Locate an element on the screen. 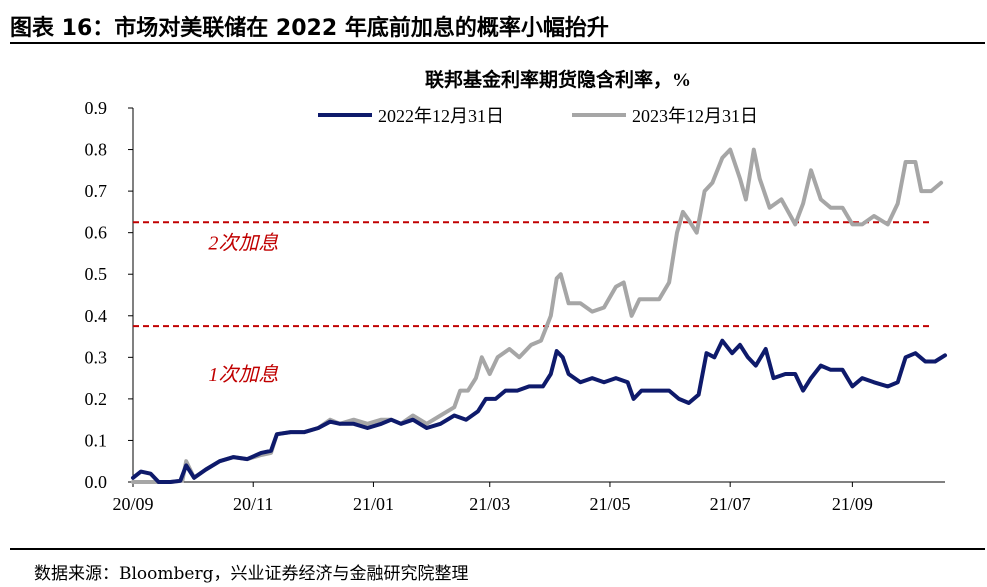 This screenshot has height=587, width=987. x-axis: 20/09 20/11 21/01 21/03 21/05 21/07 21/09 is located at coordinates (528, 497).